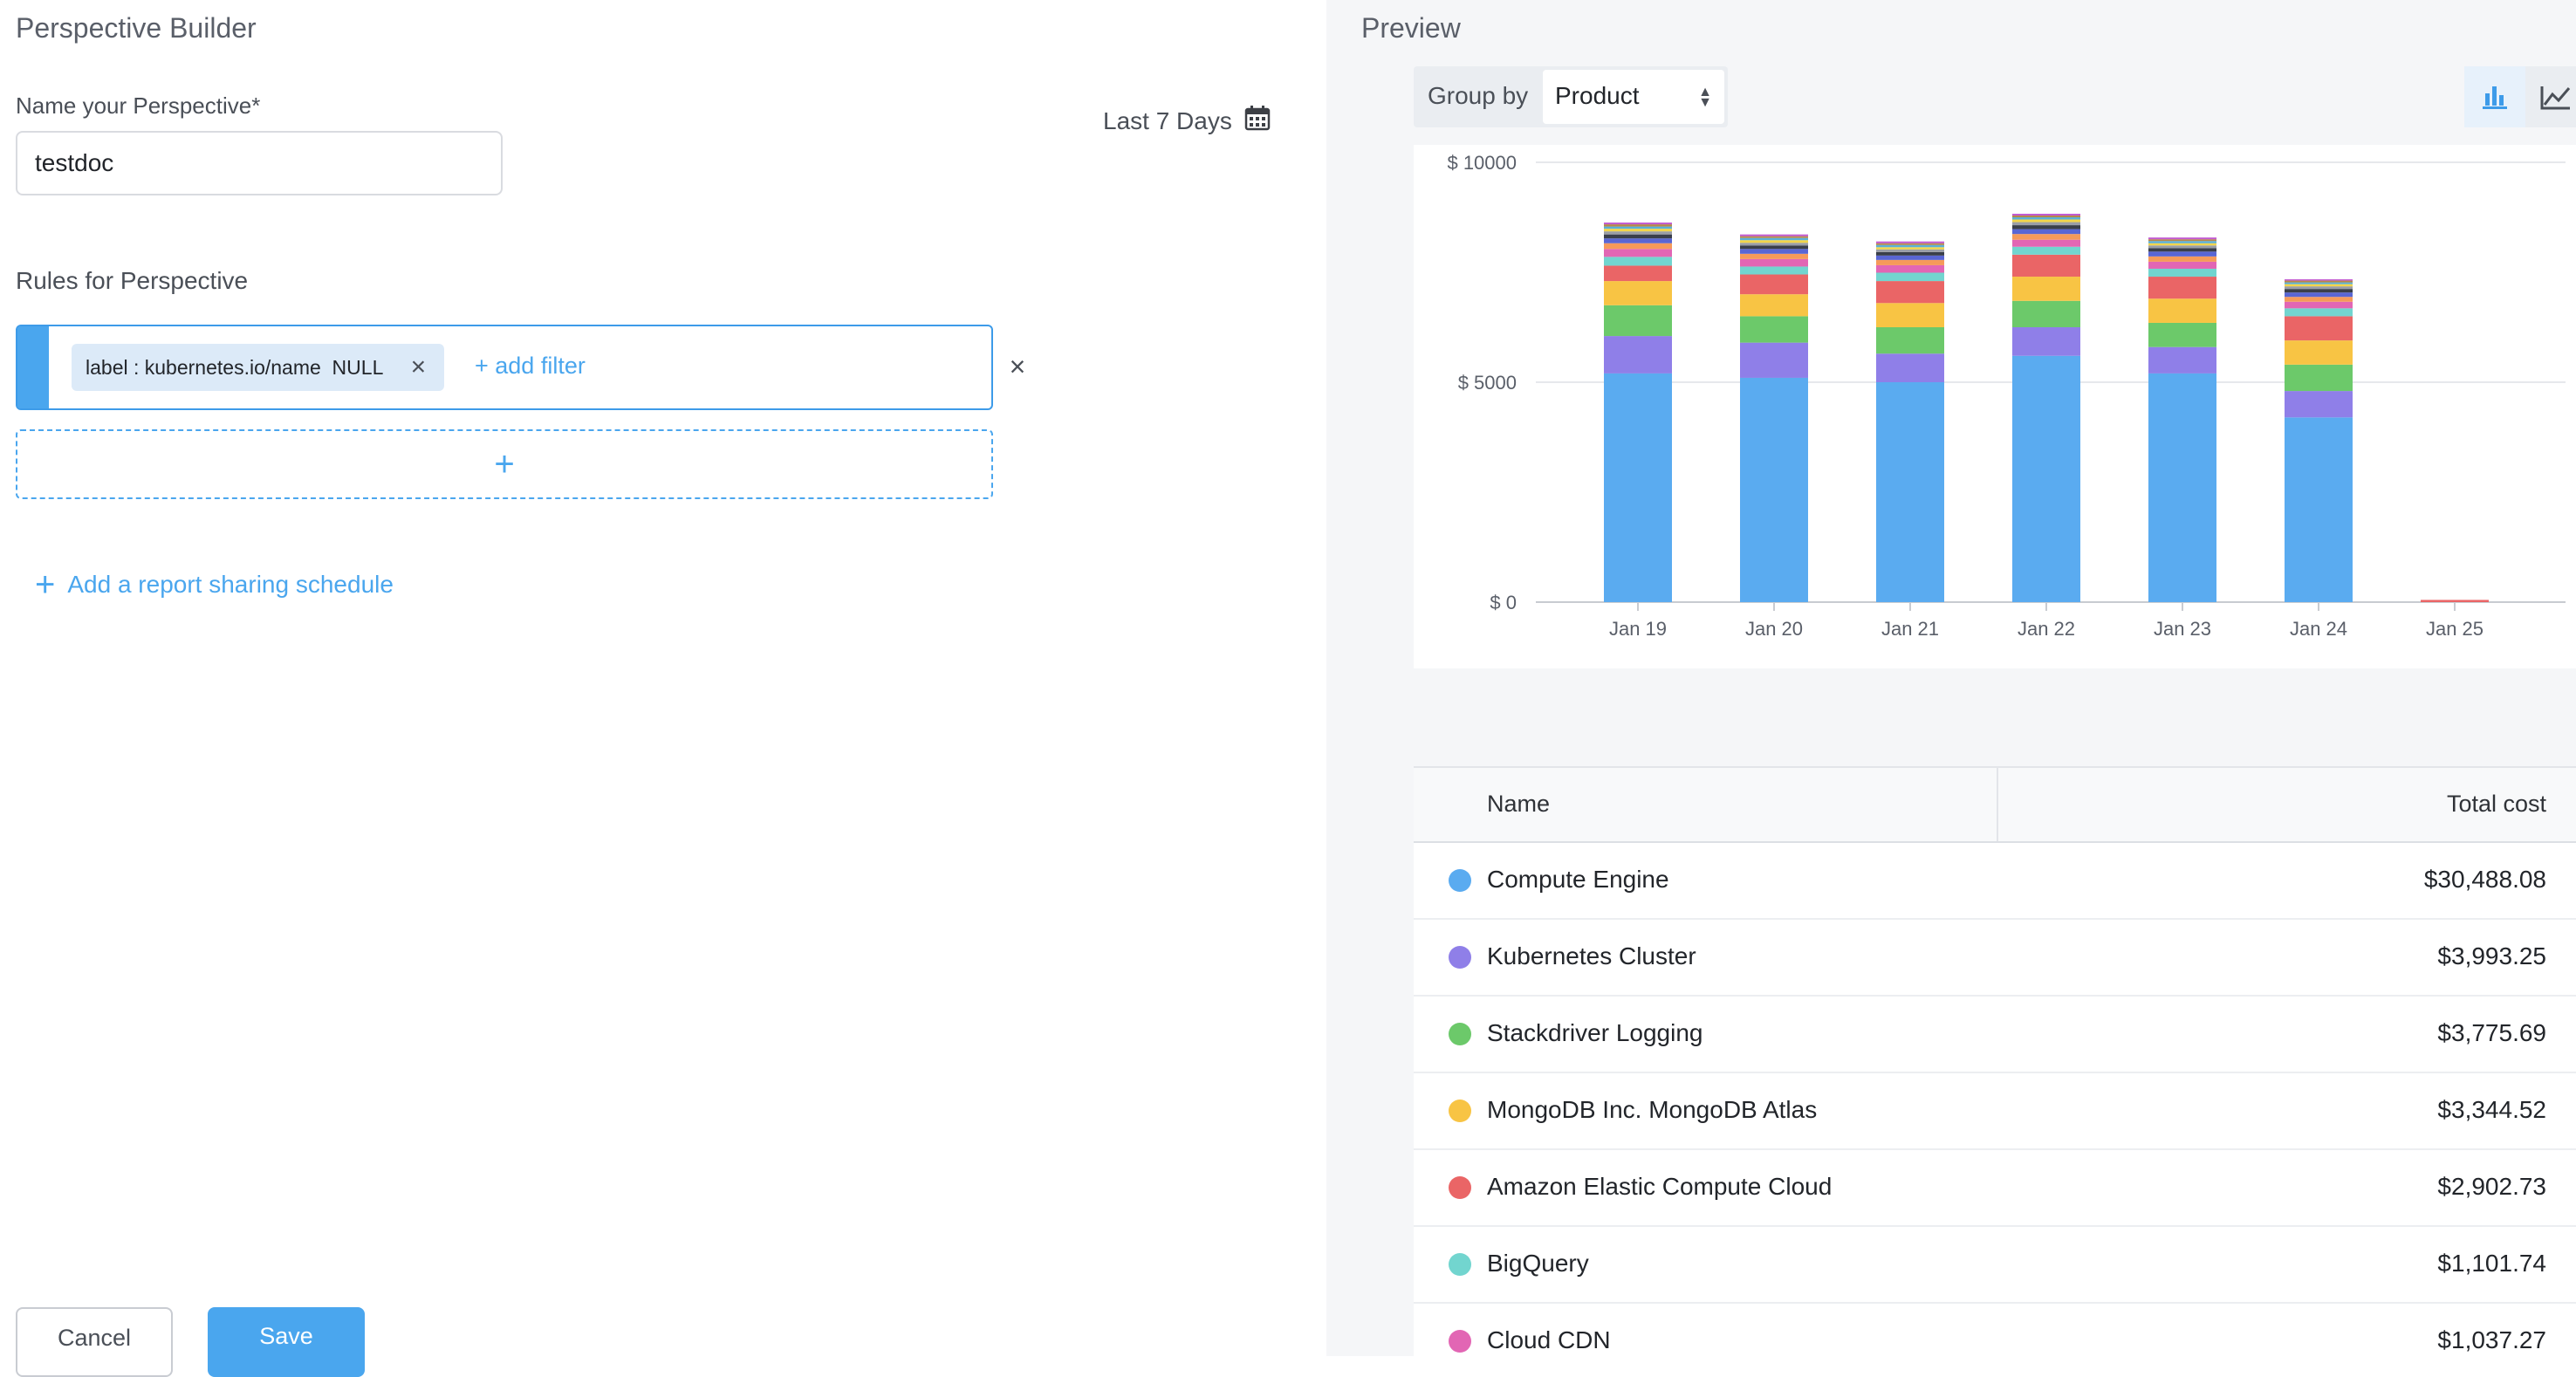  I want to click on cancel-button: Cancel, so click(95, 1342).